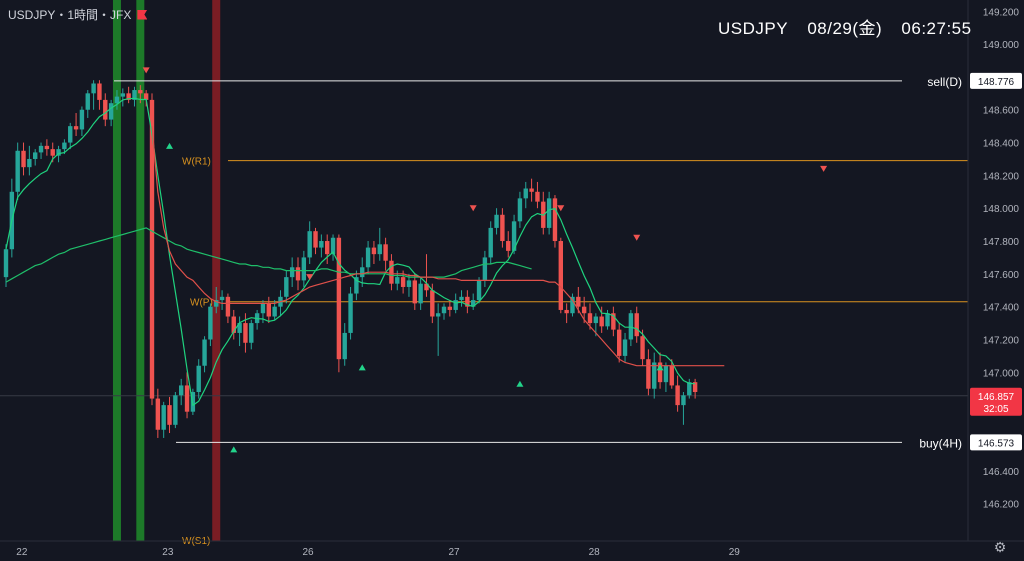 The height and width of the screenshot is (561, 1024). What do you see at coordinates (142, 14) in the screenshot?
I see `flag-icon` at bounding box center [142, 14].